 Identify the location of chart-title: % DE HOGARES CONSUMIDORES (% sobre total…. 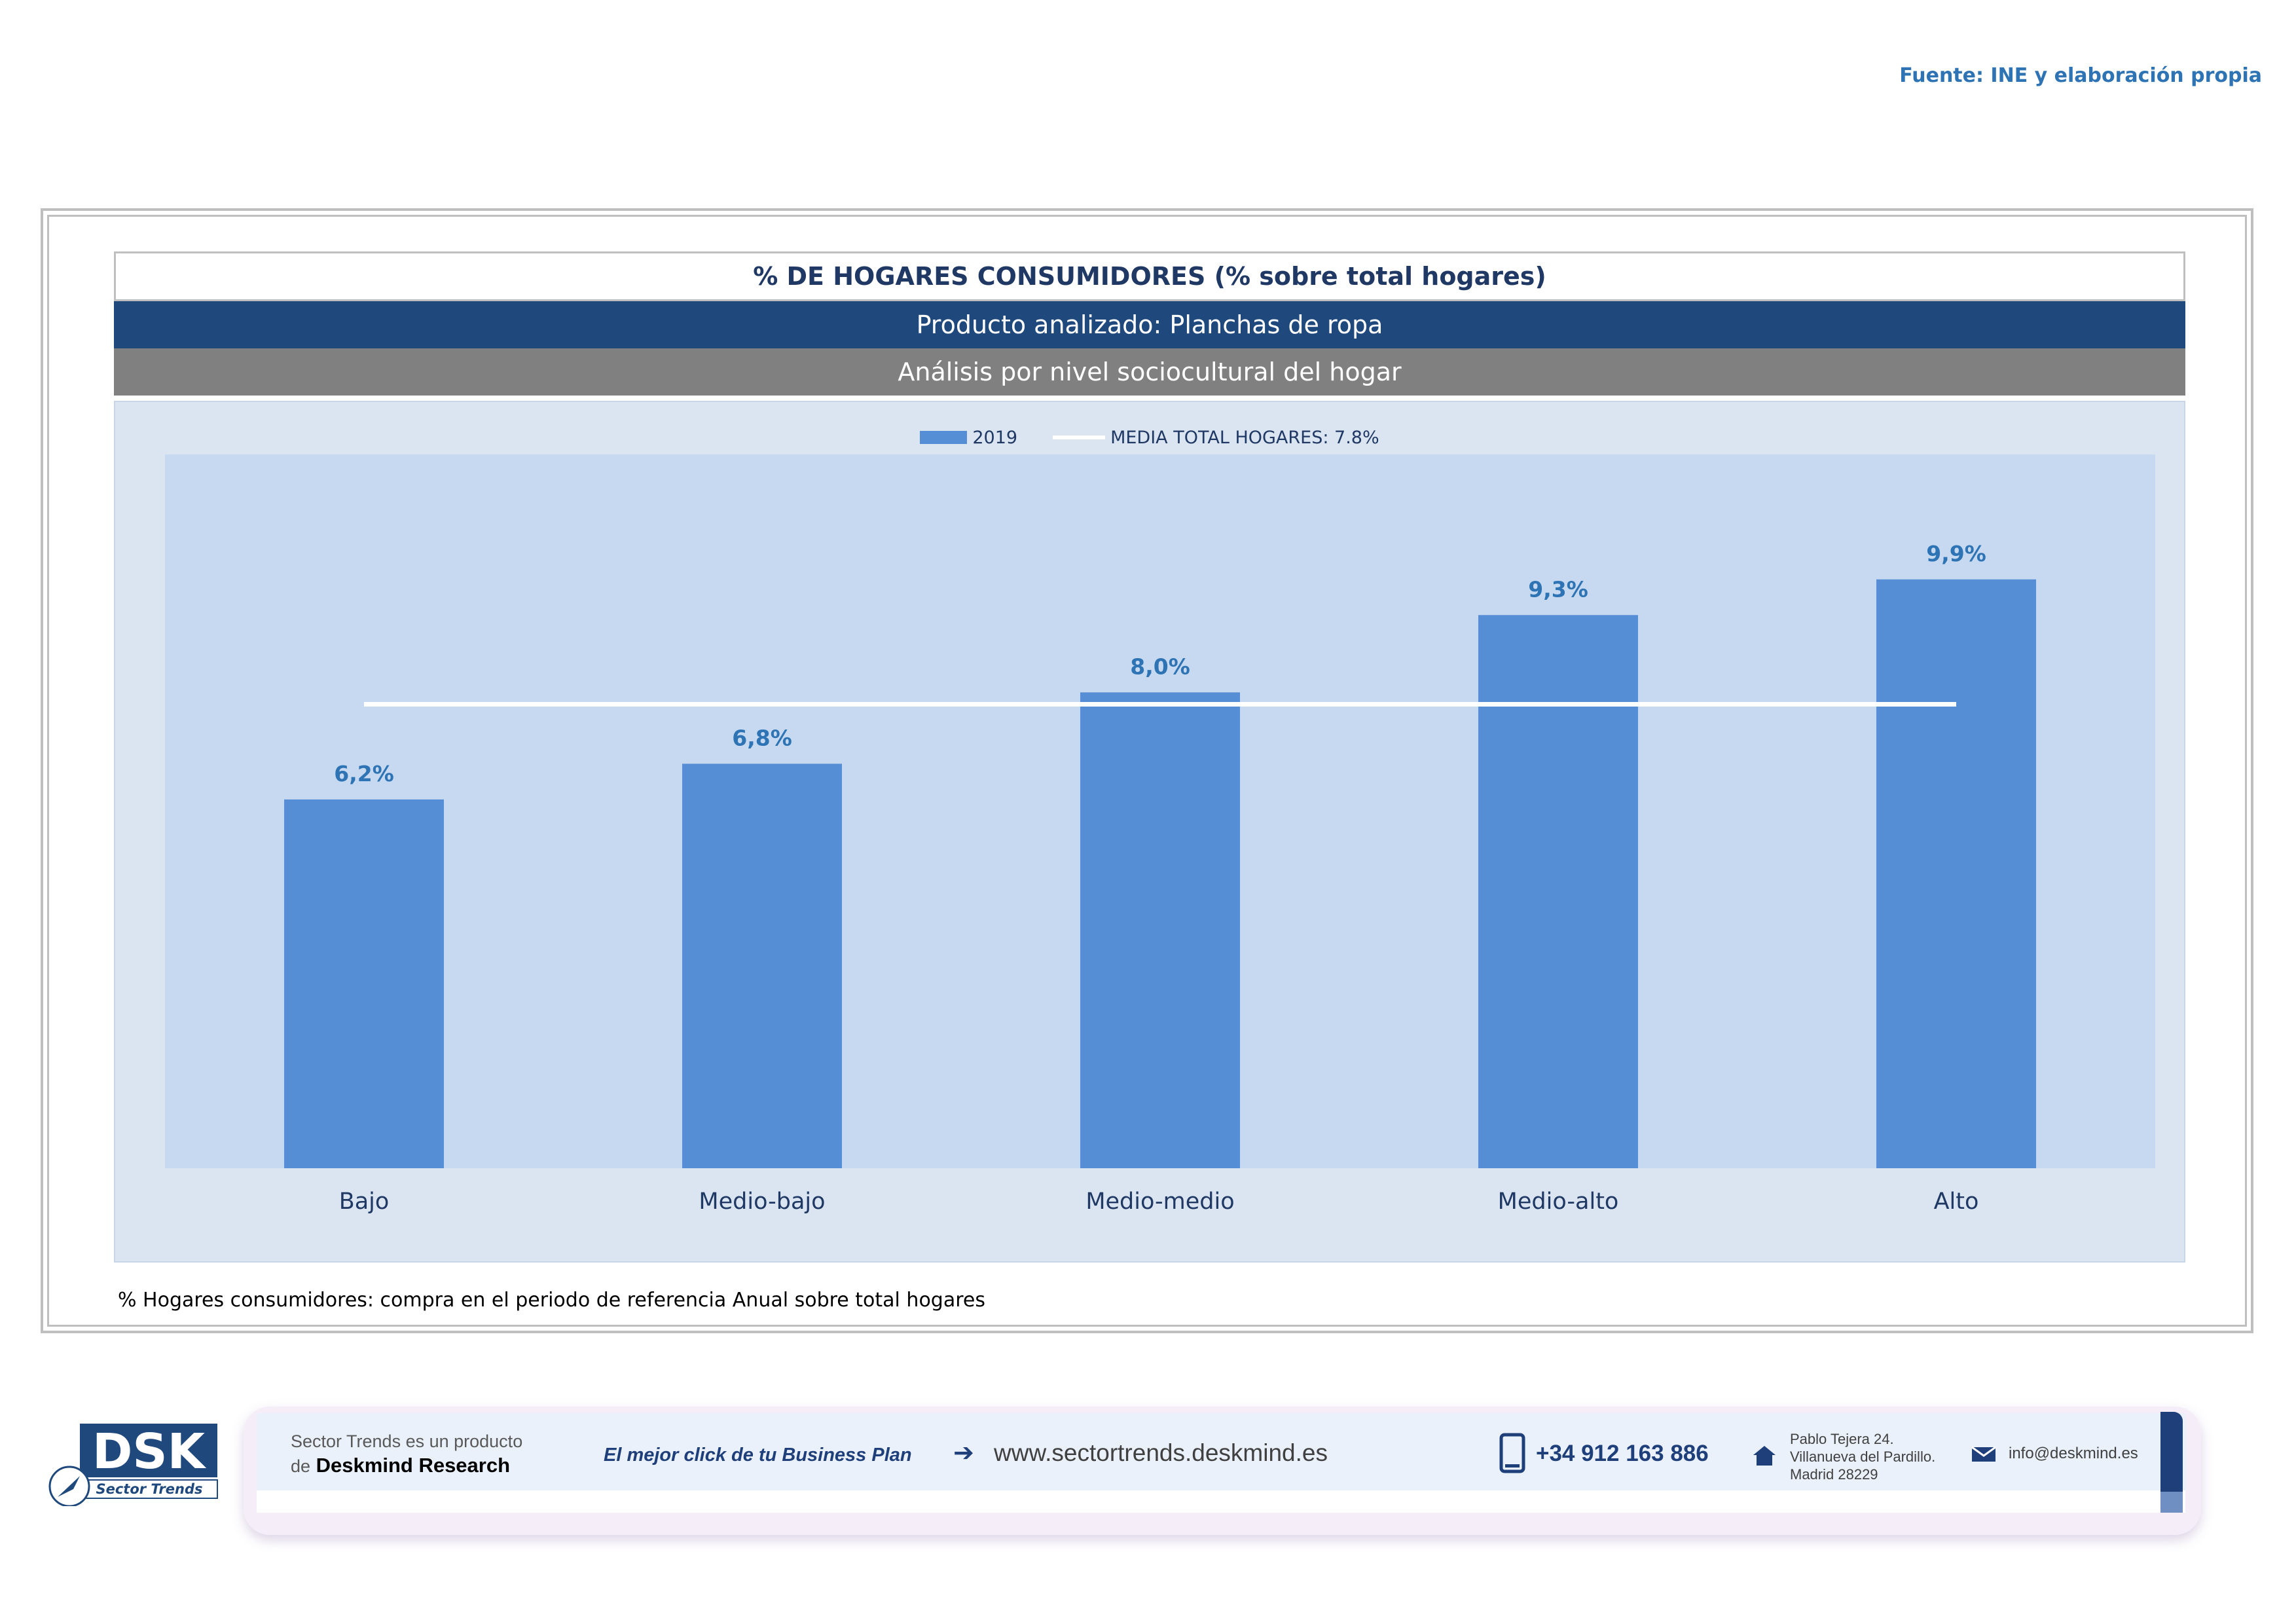
(1149, 276).